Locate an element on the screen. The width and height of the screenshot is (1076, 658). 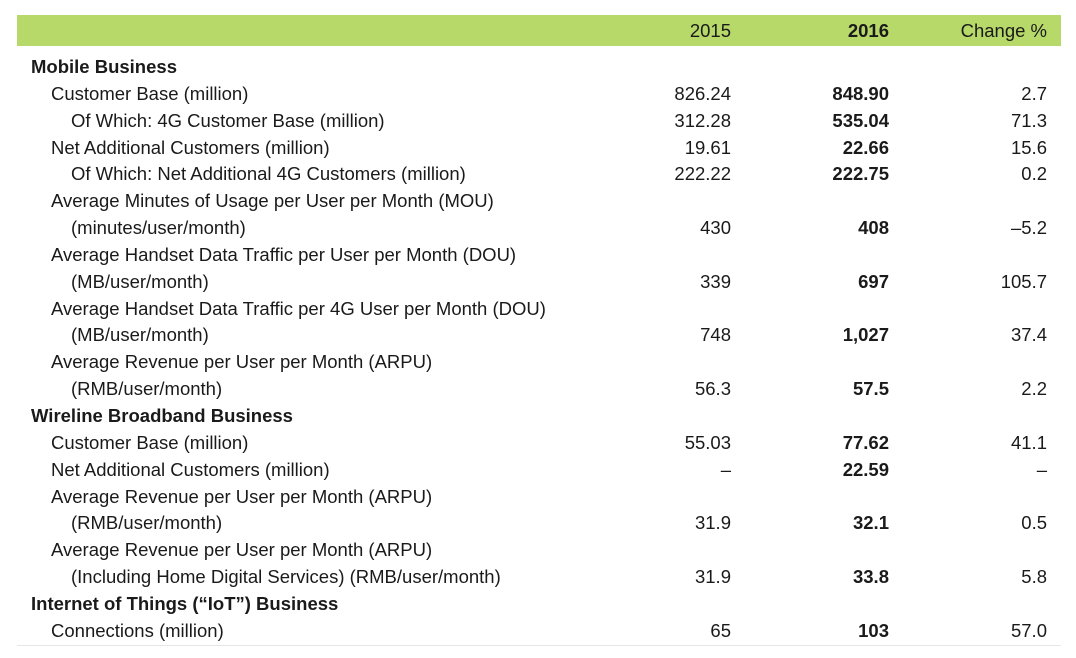
value-change-percent: 57.0 is located at coordinates (1028, 630).